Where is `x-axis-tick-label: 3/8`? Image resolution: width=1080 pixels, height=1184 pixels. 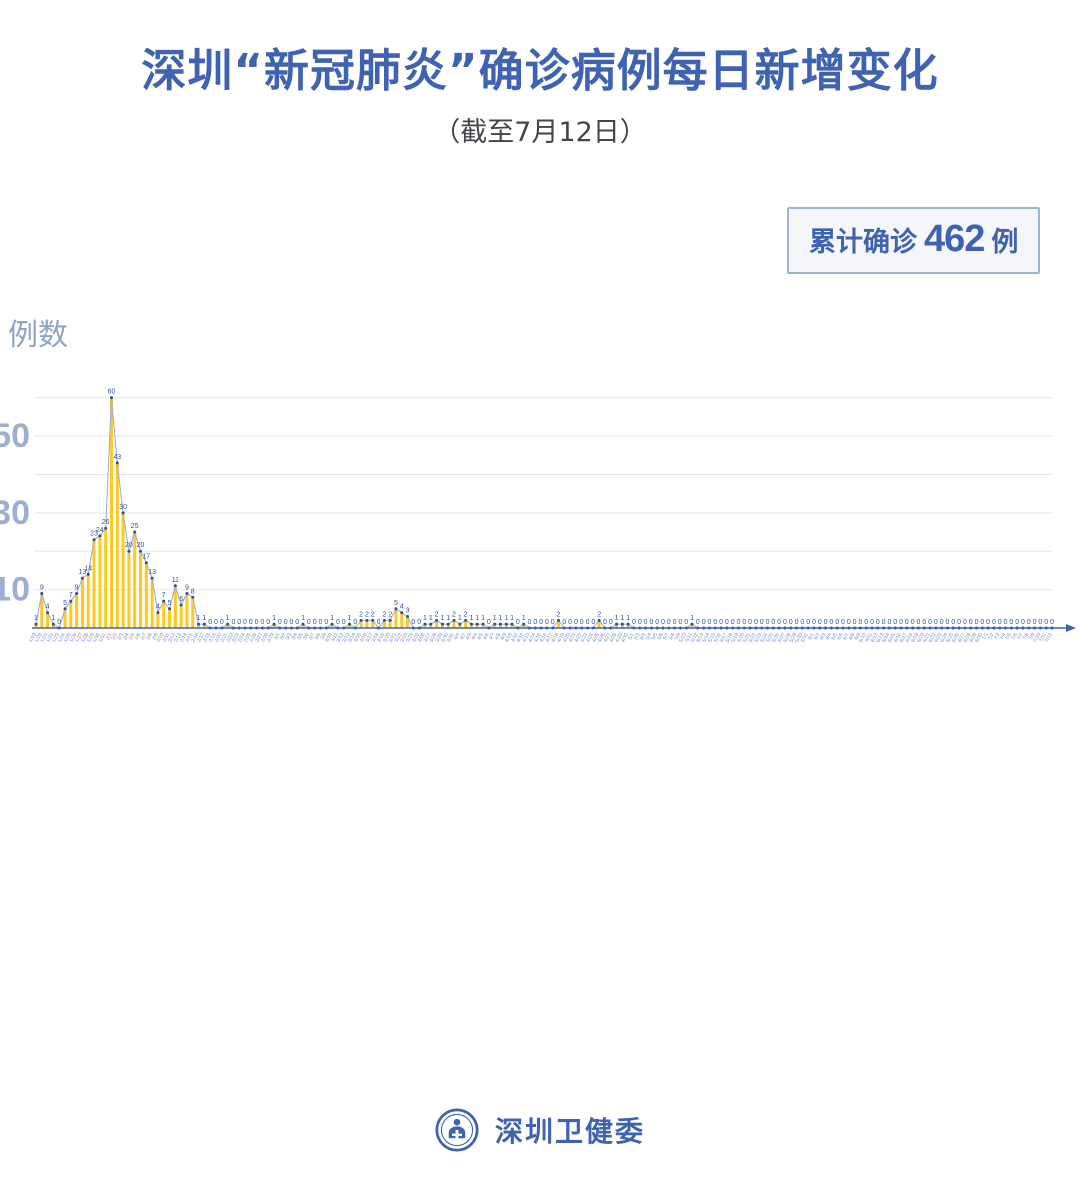
x-axis-tick-label: 3/8 is located at coordinates (318, 636).